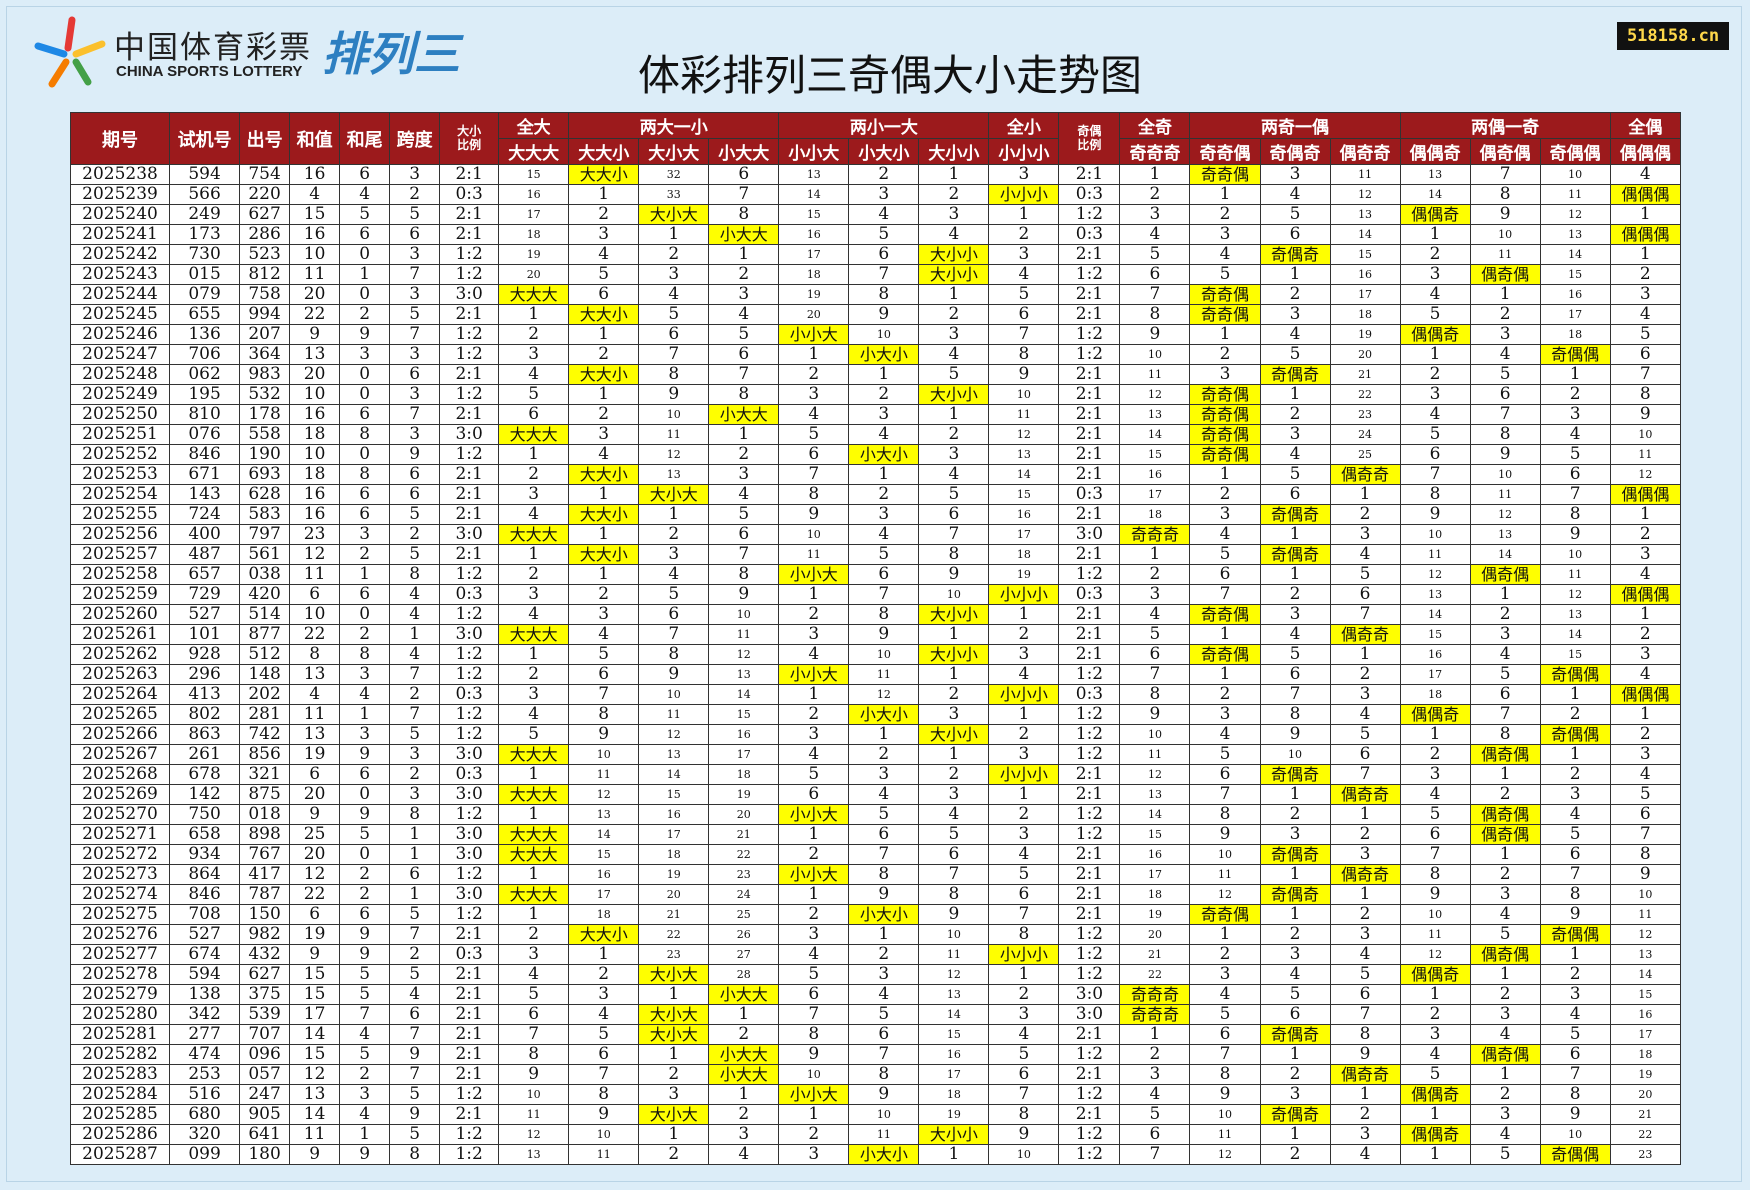  I want to click on cell: 321, so click(265, 774).